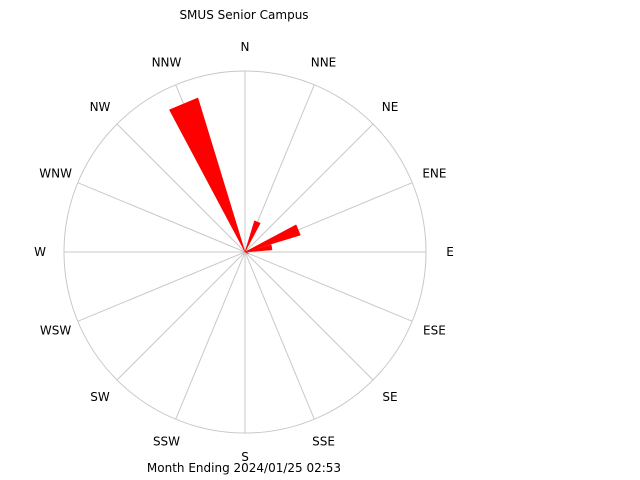  I want to click on direction-label-ese: ESE, so click(434, 331).